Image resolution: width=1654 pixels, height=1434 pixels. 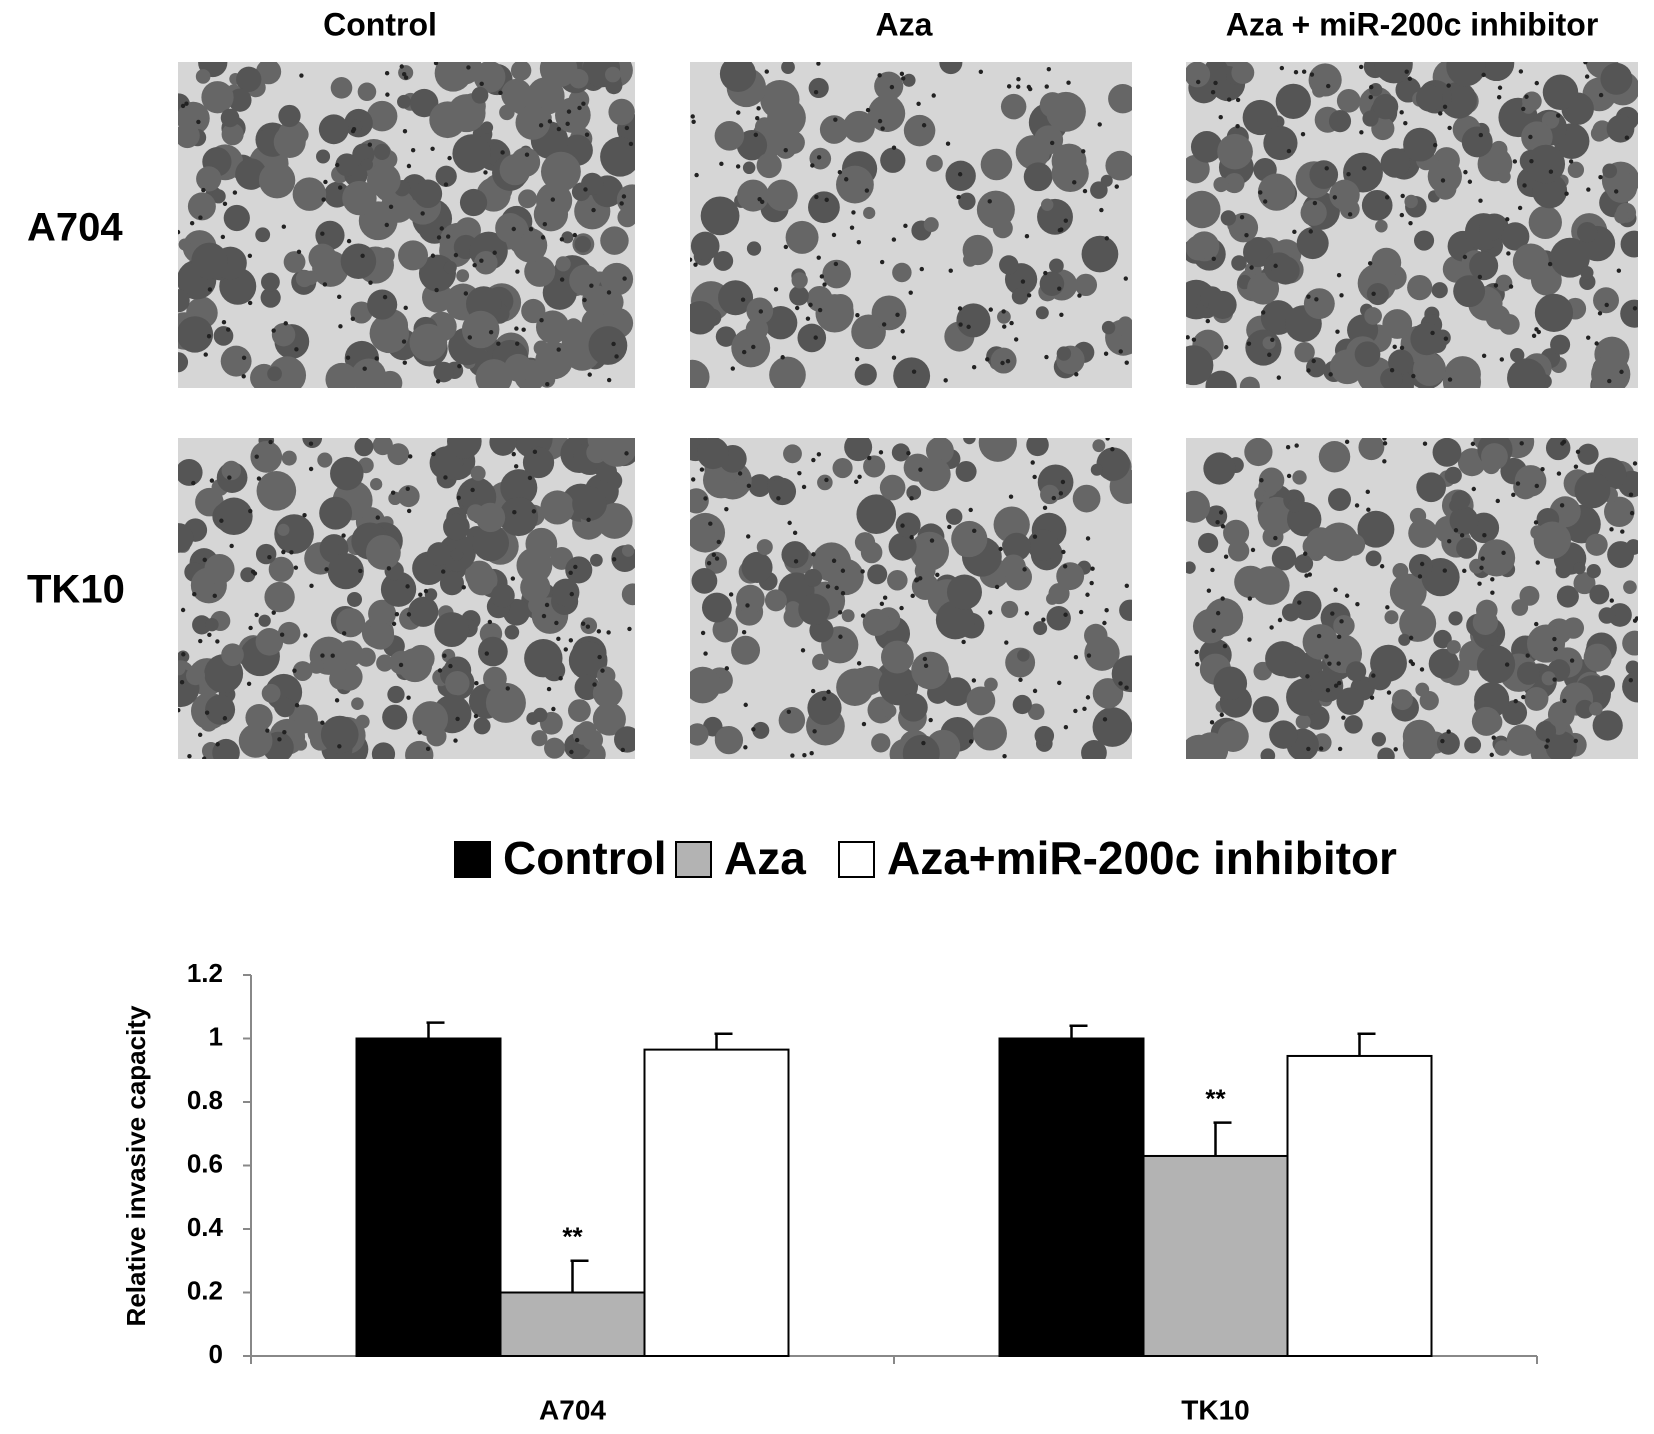 What do you see at coordinates (693, 859) in the screenshot?
I see `legend-swatch` at bounding box center [693, 859].